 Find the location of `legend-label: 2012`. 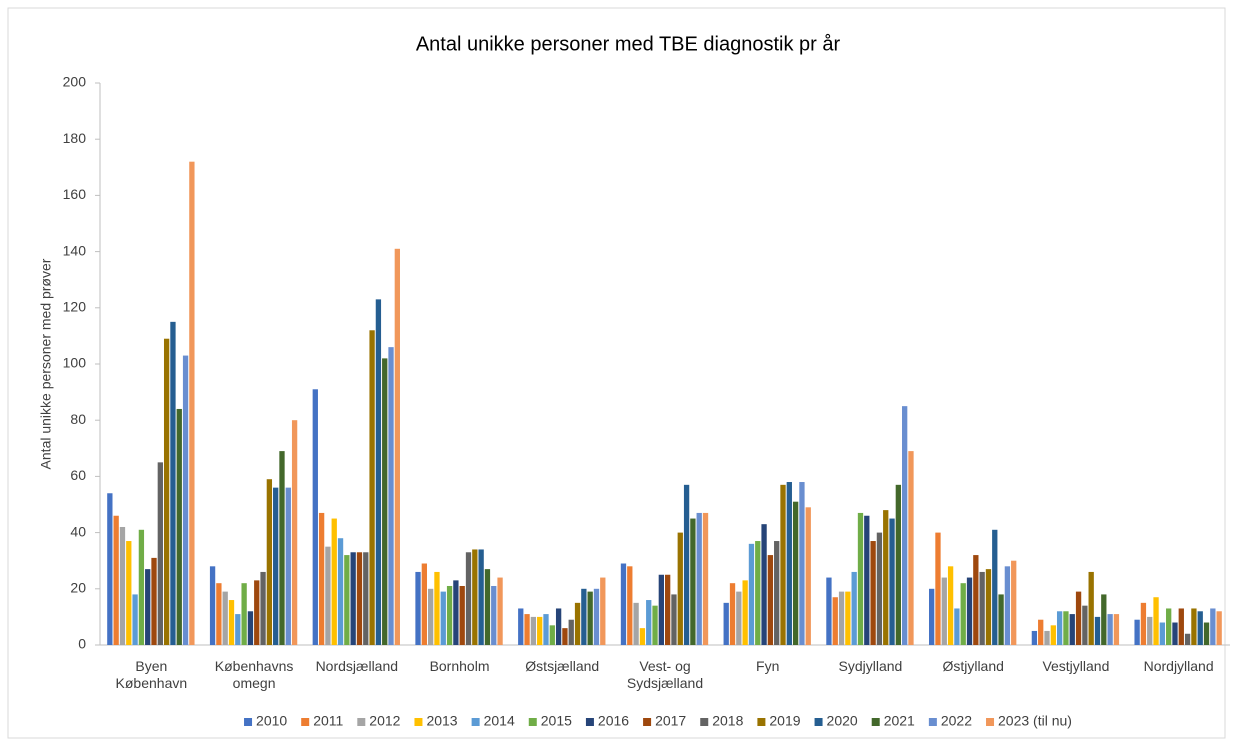

legend-label: 2012 is located at coordinates (384, 721).